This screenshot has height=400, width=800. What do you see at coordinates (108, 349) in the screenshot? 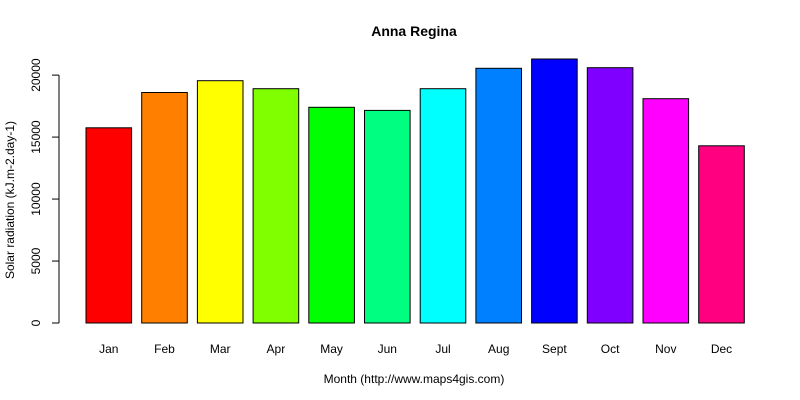
I see `x-tick-label-jan: Jan` at bounding box center [108, 349].